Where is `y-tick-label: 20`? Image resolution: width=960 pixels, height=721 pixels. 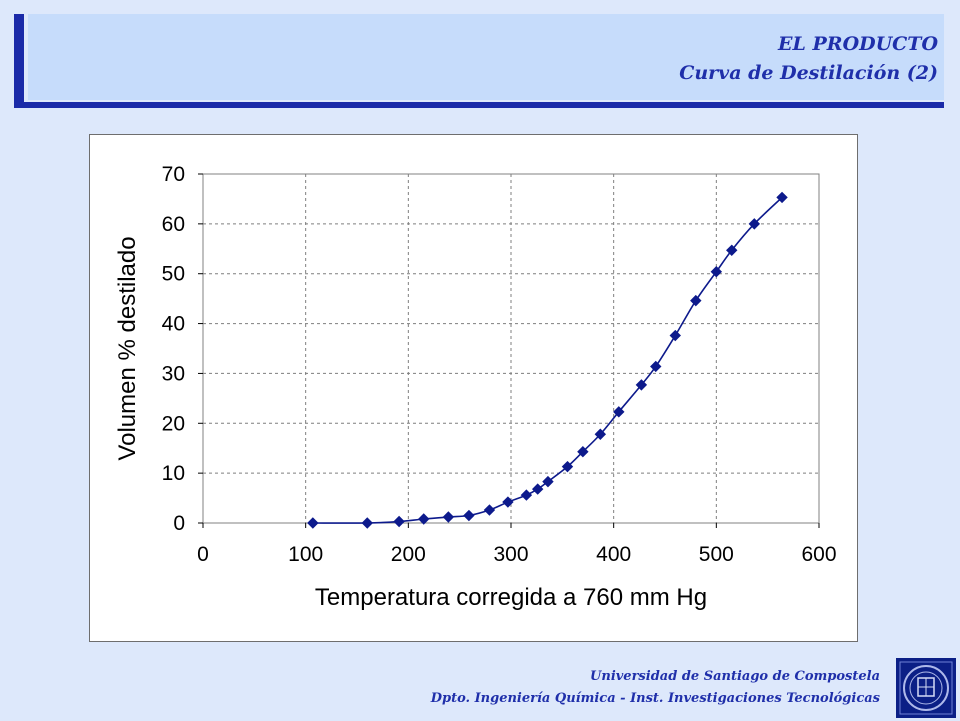
y-tick-label: 20 is located at coordinates (173, 423).